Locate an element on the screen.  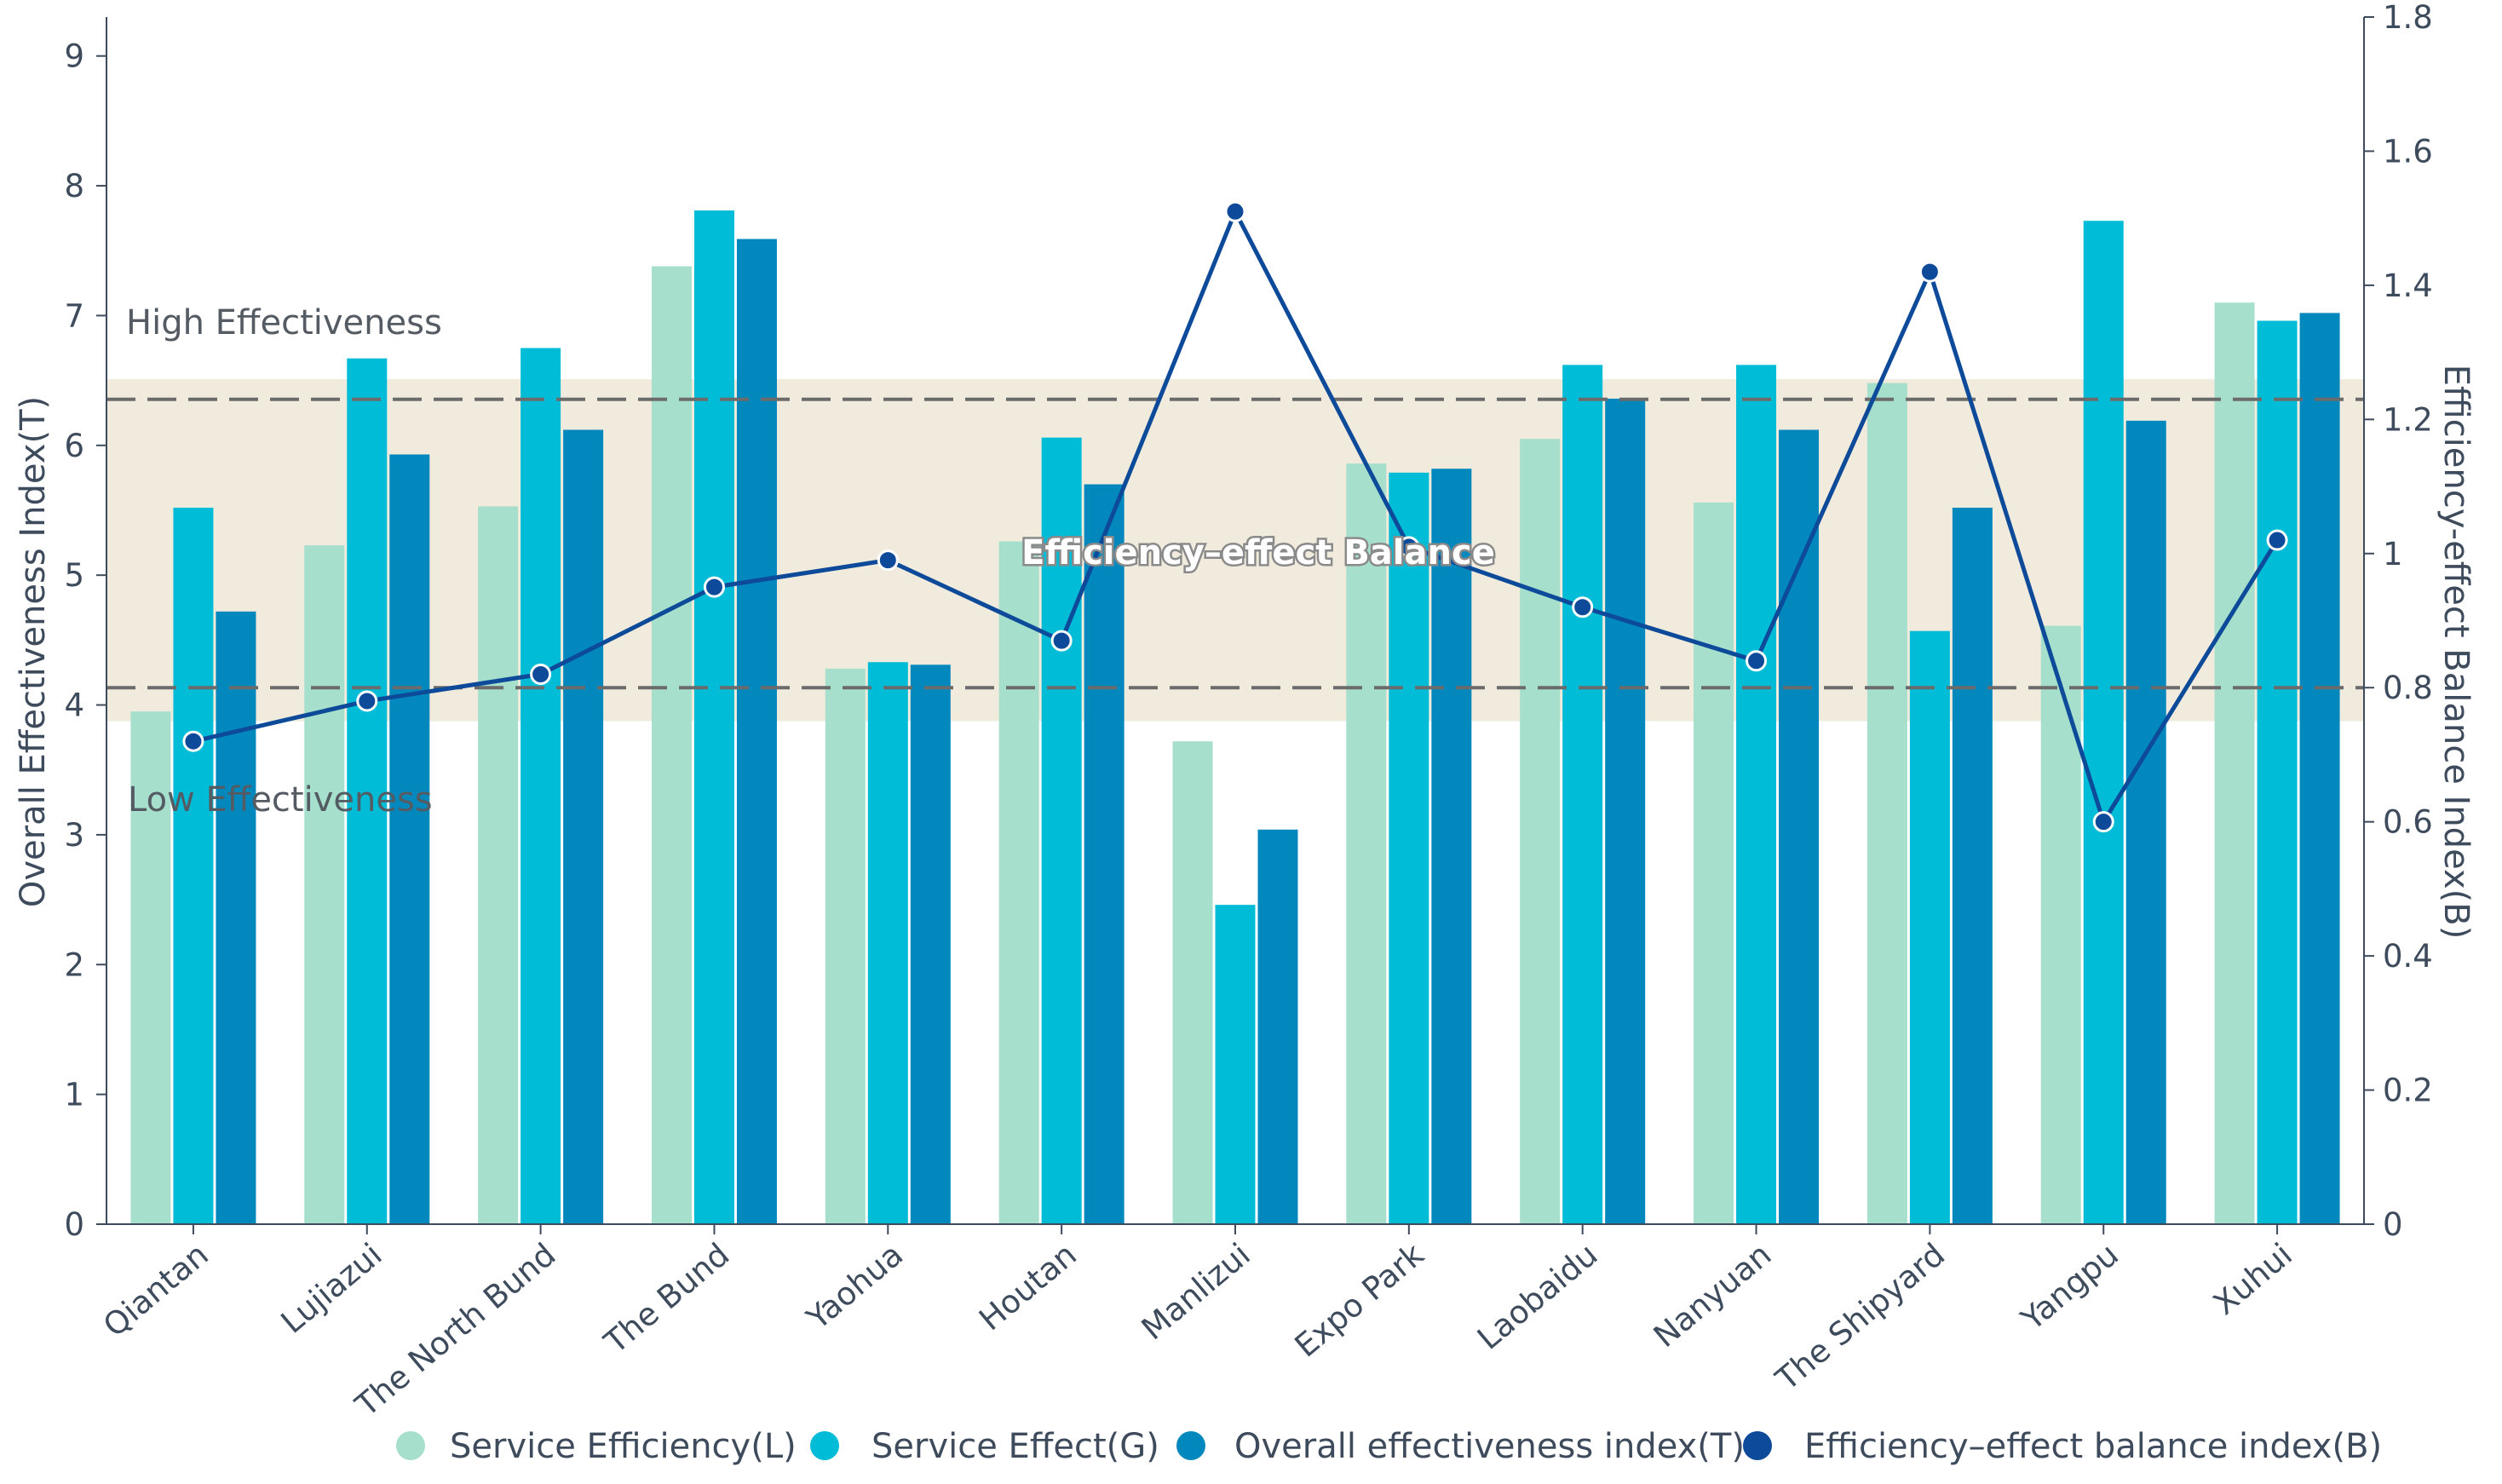
y-left-tick-label-0: 0 is located at coordinates (74, 1224).